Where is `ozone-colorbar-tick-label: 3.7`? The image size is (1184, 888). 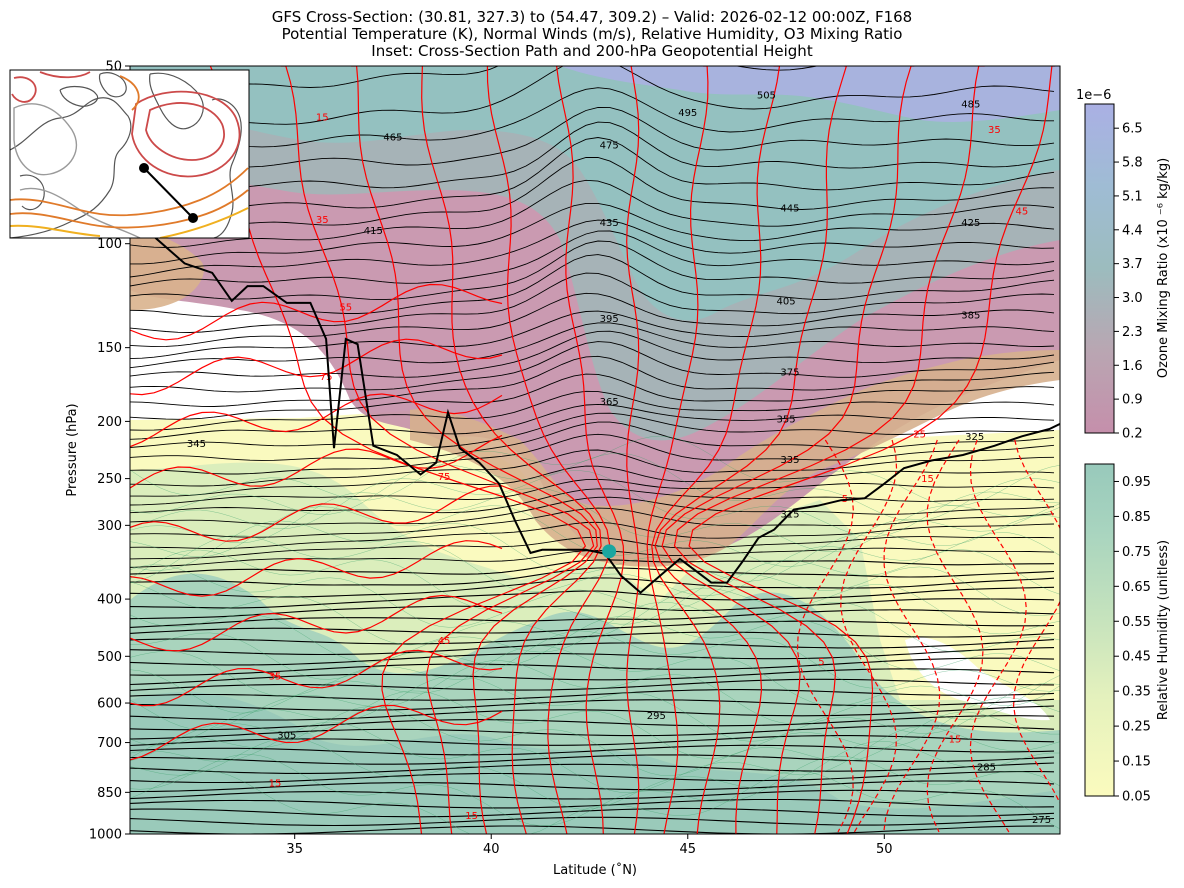
ozone-colorbar-tick-label: 3.7 is located at coordinates (1132, 264).